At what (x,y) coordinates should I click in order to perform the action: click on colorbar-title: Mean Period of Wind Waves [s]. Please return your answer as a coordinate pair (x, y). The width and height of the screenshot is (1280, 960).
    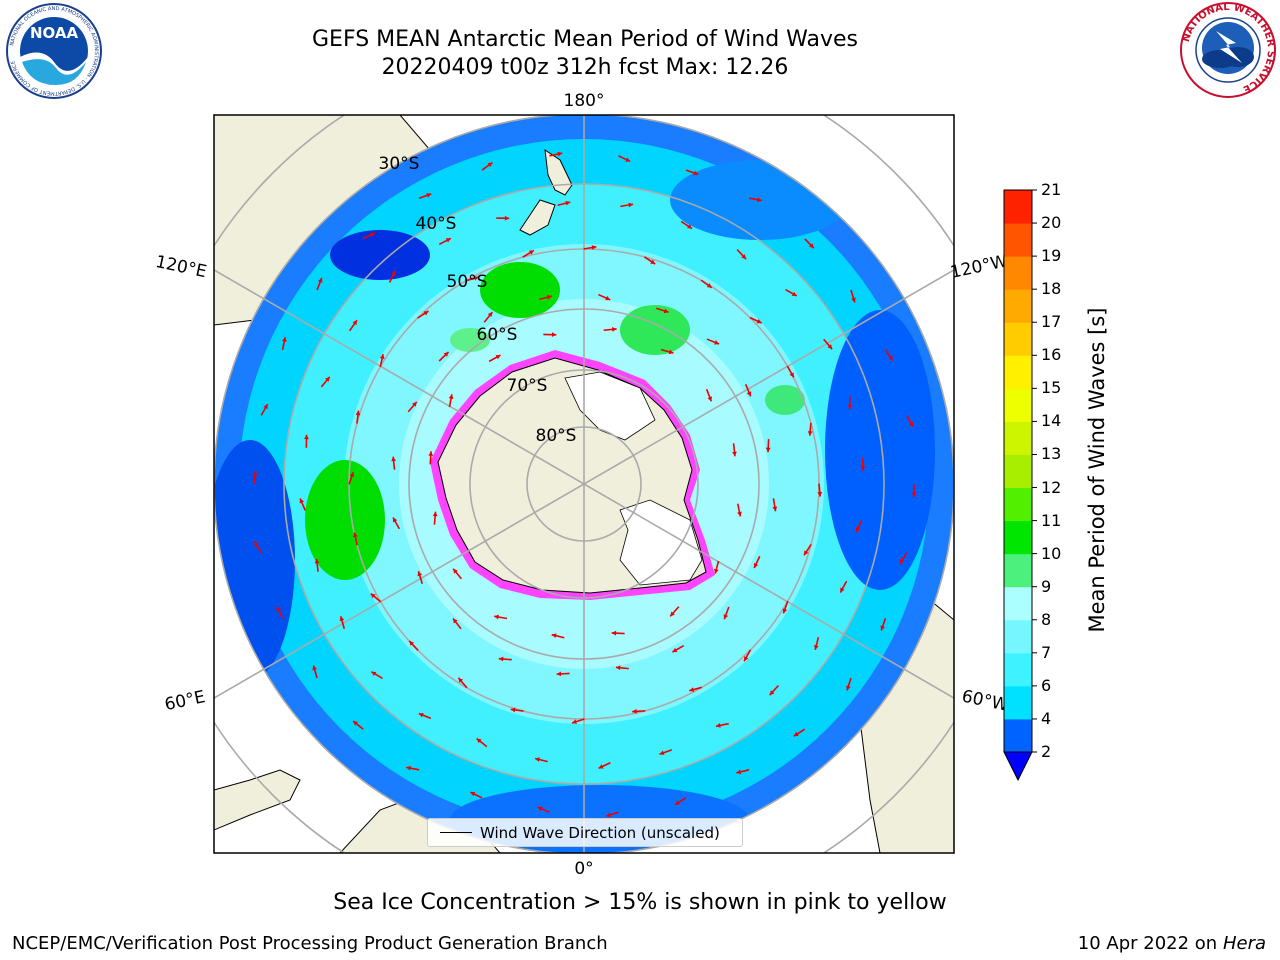
    Looking at the image, I should click on (1097, 470).